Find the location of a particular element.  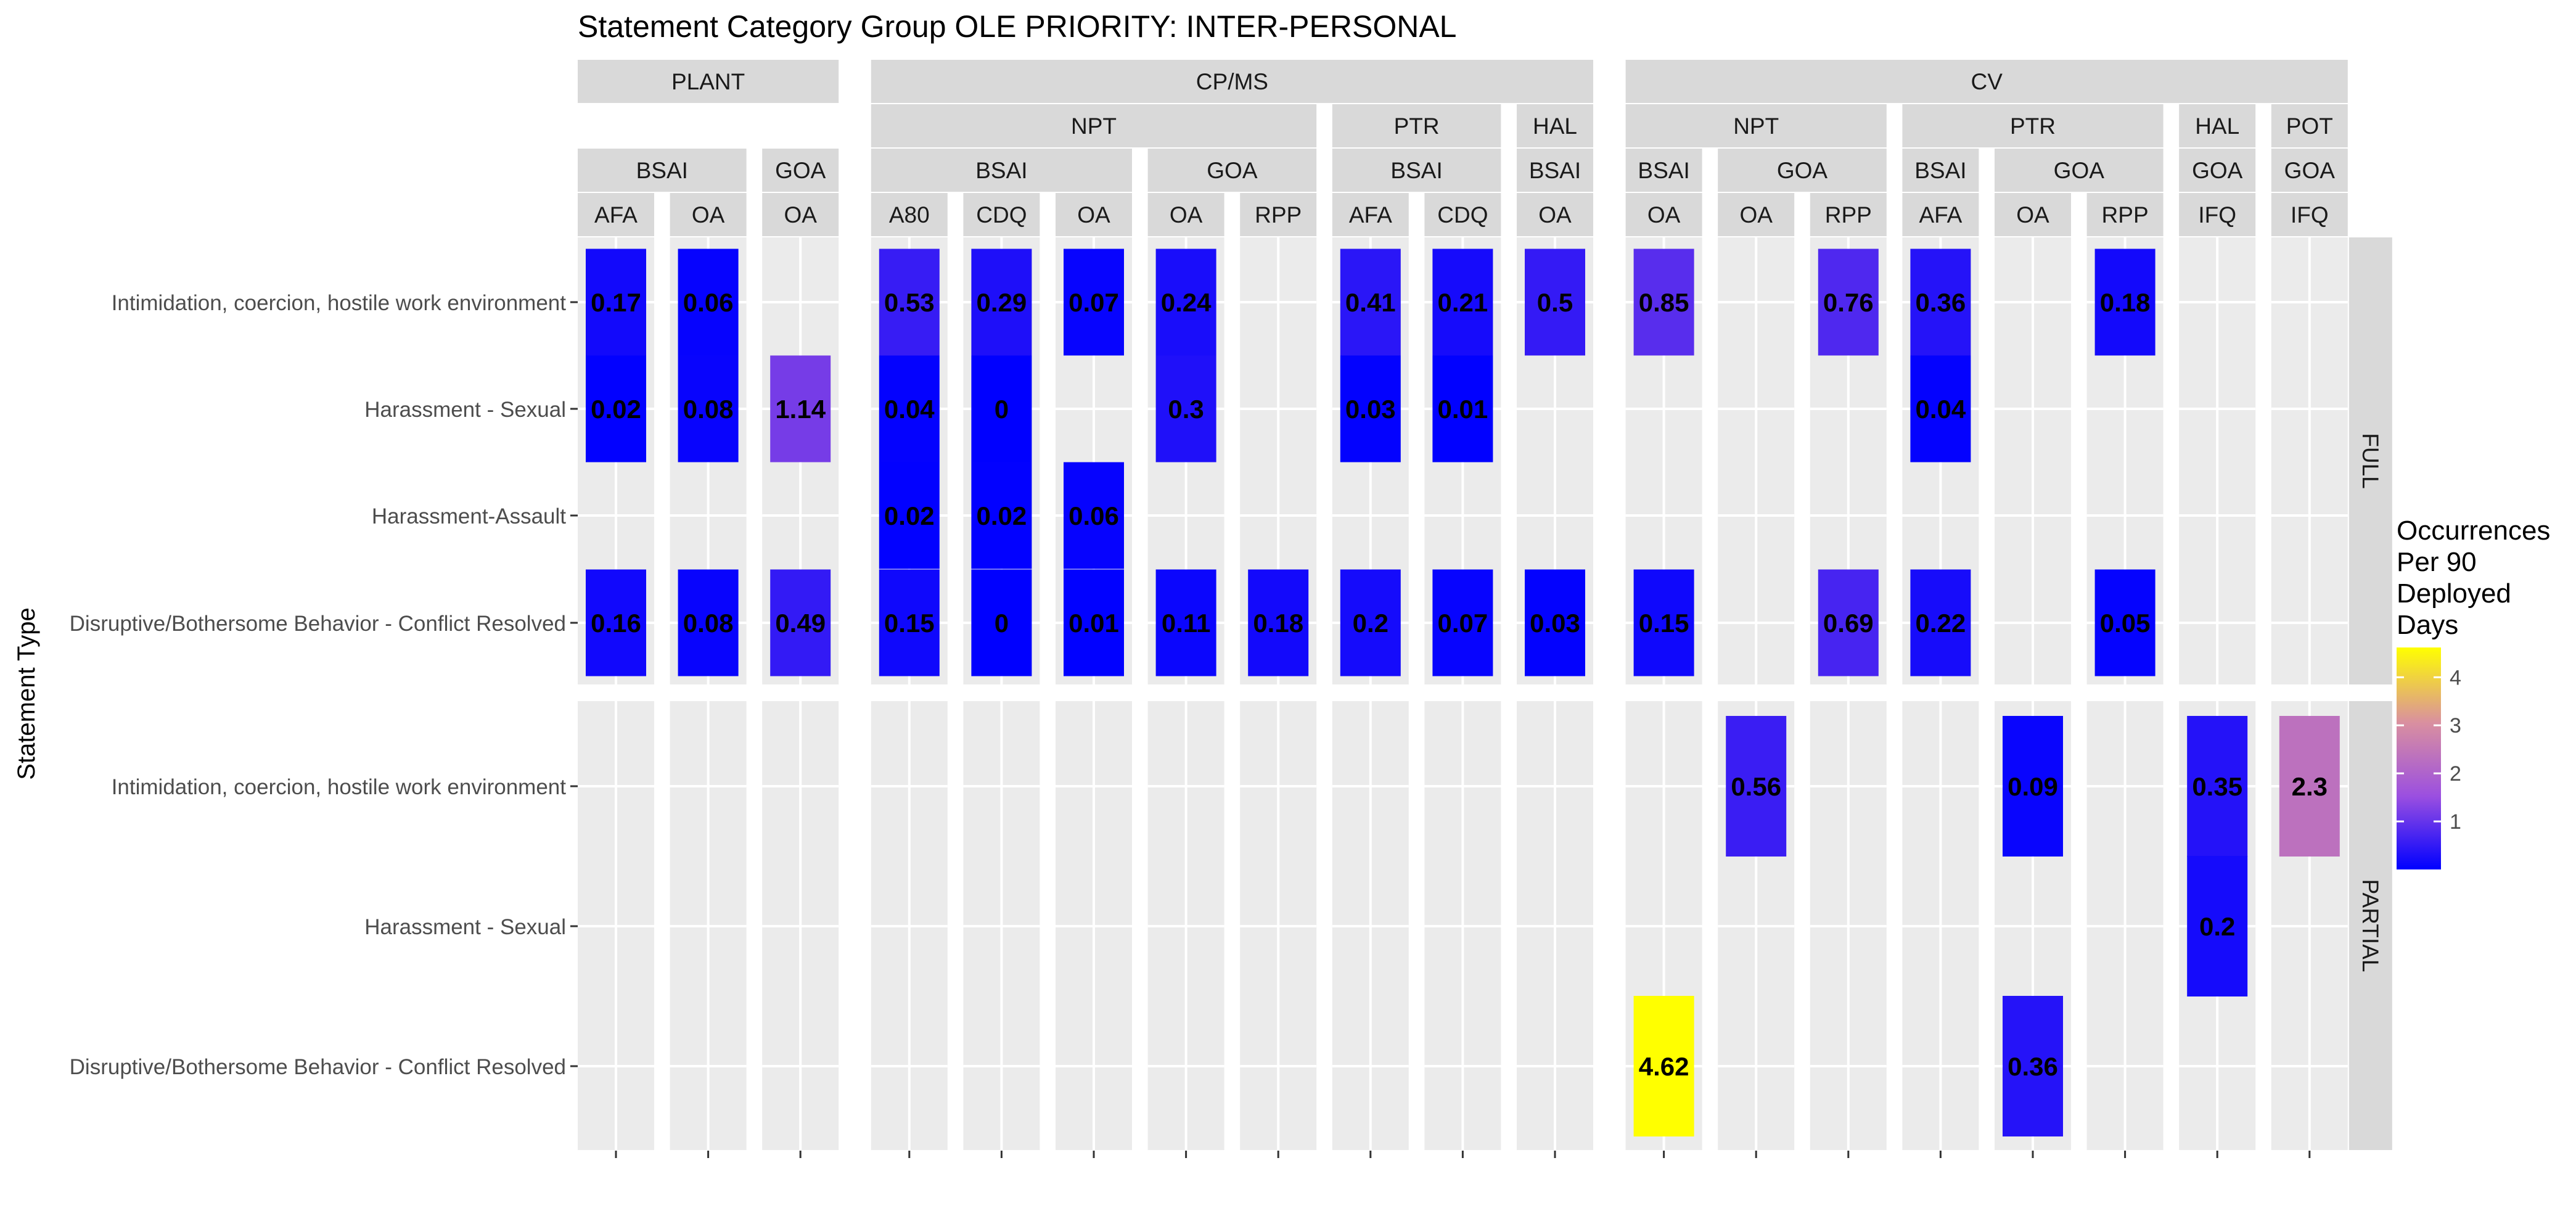

y-axis-title: Statement Type is located at coordinates (27, 693).